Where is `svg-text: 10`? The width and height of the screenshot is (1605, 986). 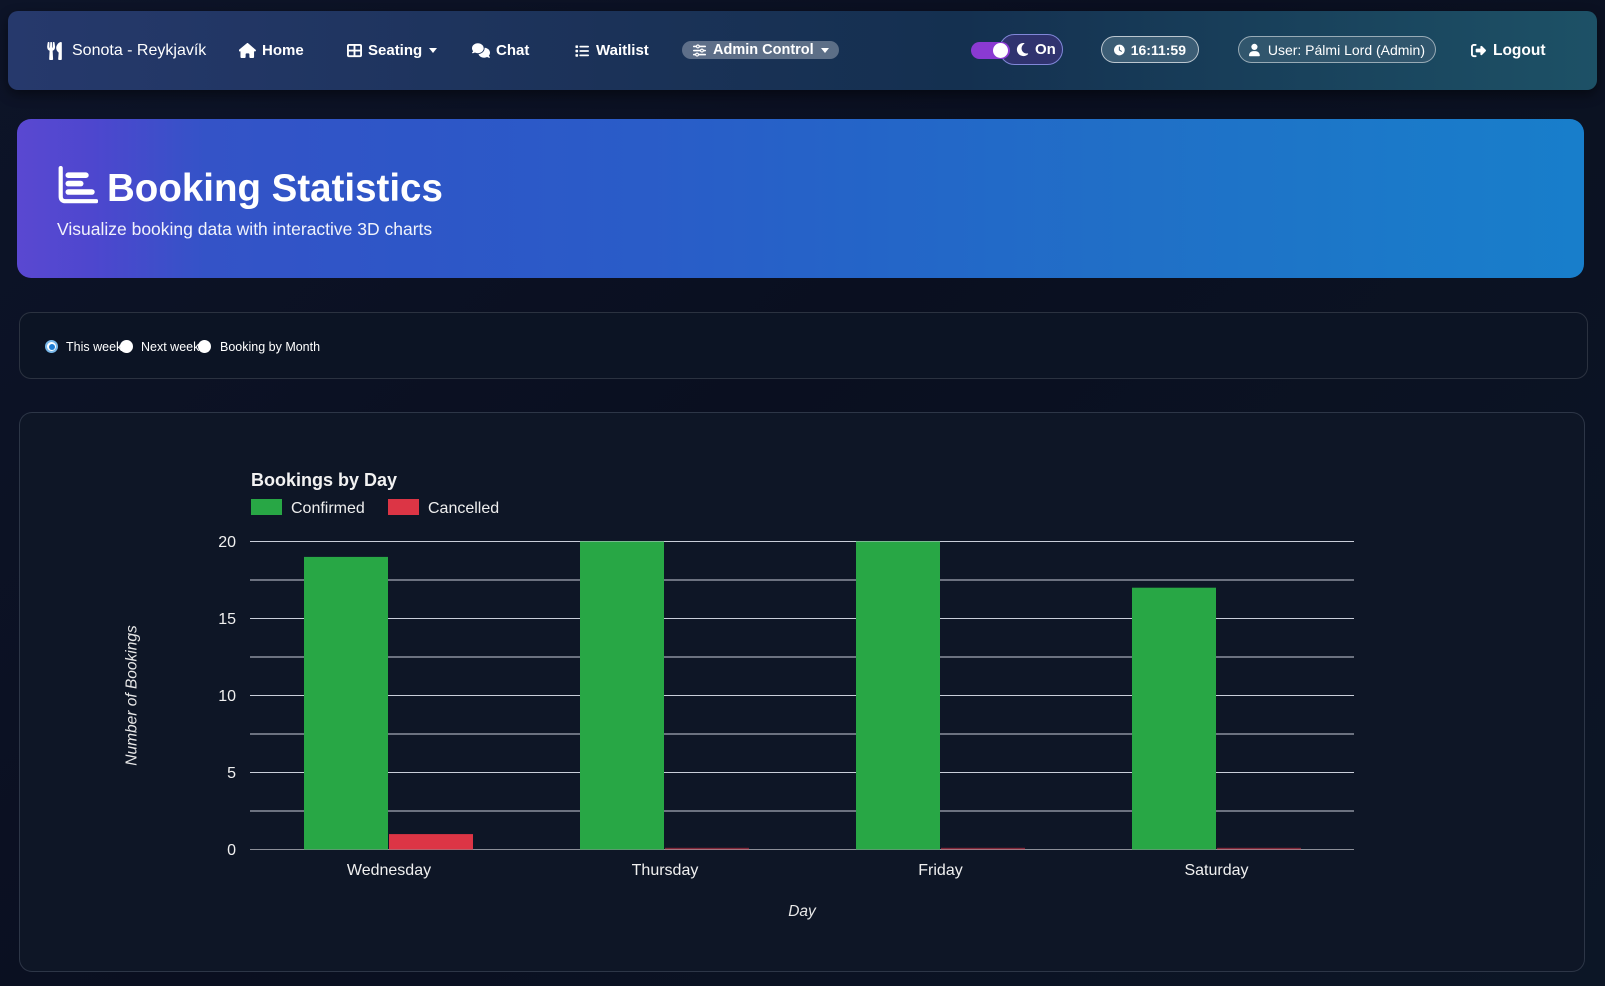 svg-text: 10 is located at coordinates (227, 696).